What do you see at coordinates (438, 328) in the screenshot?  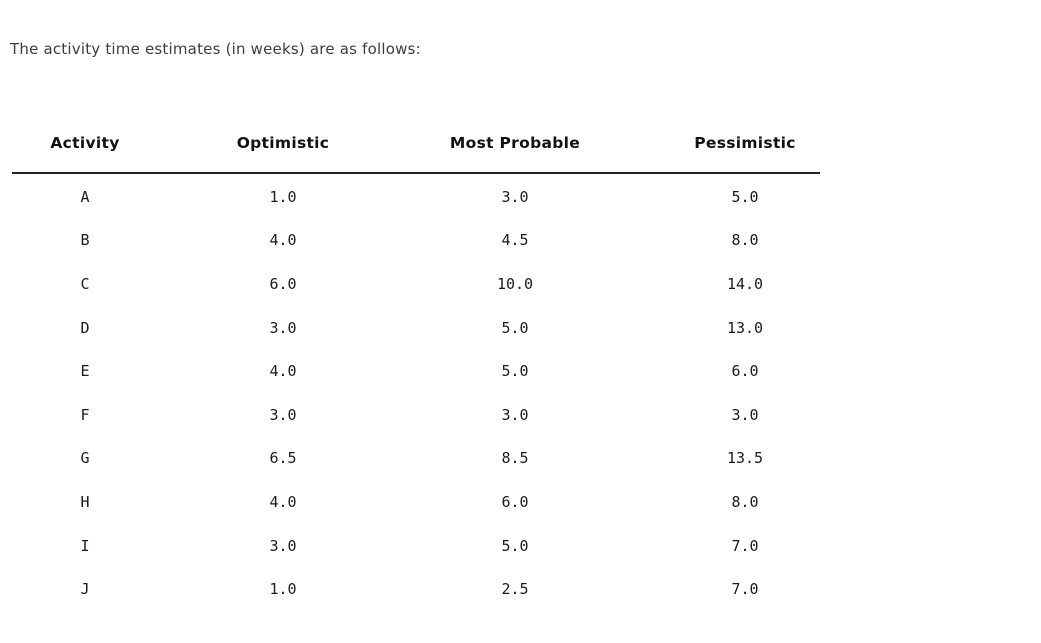 I see `table-row: D 3.0 5.0 13.0` at bounding box center [438, 328].